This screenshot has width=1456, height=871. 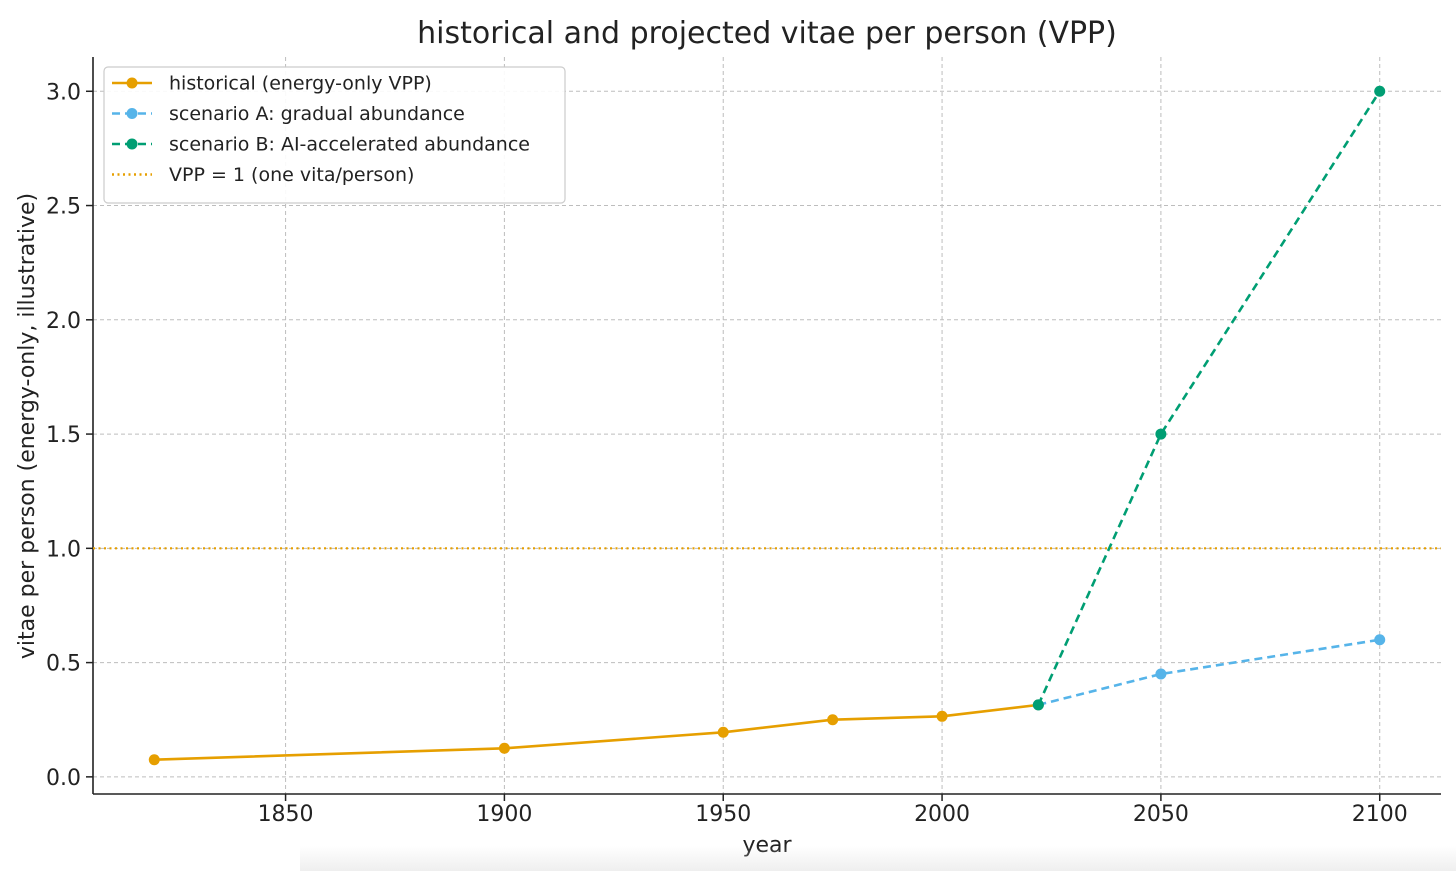 I want to click on x-tick-label: 1900, so click(x=504, y=814).